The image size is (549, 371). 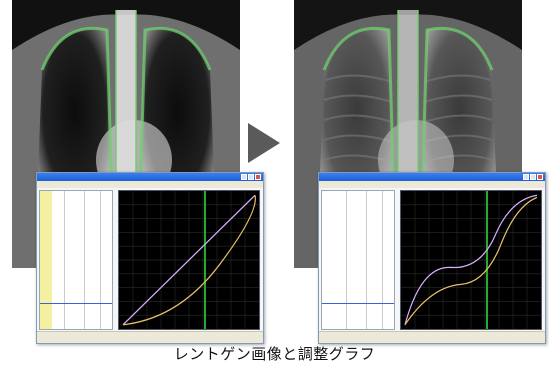 I want to click on highlight-column, so click(x=46, y=260).